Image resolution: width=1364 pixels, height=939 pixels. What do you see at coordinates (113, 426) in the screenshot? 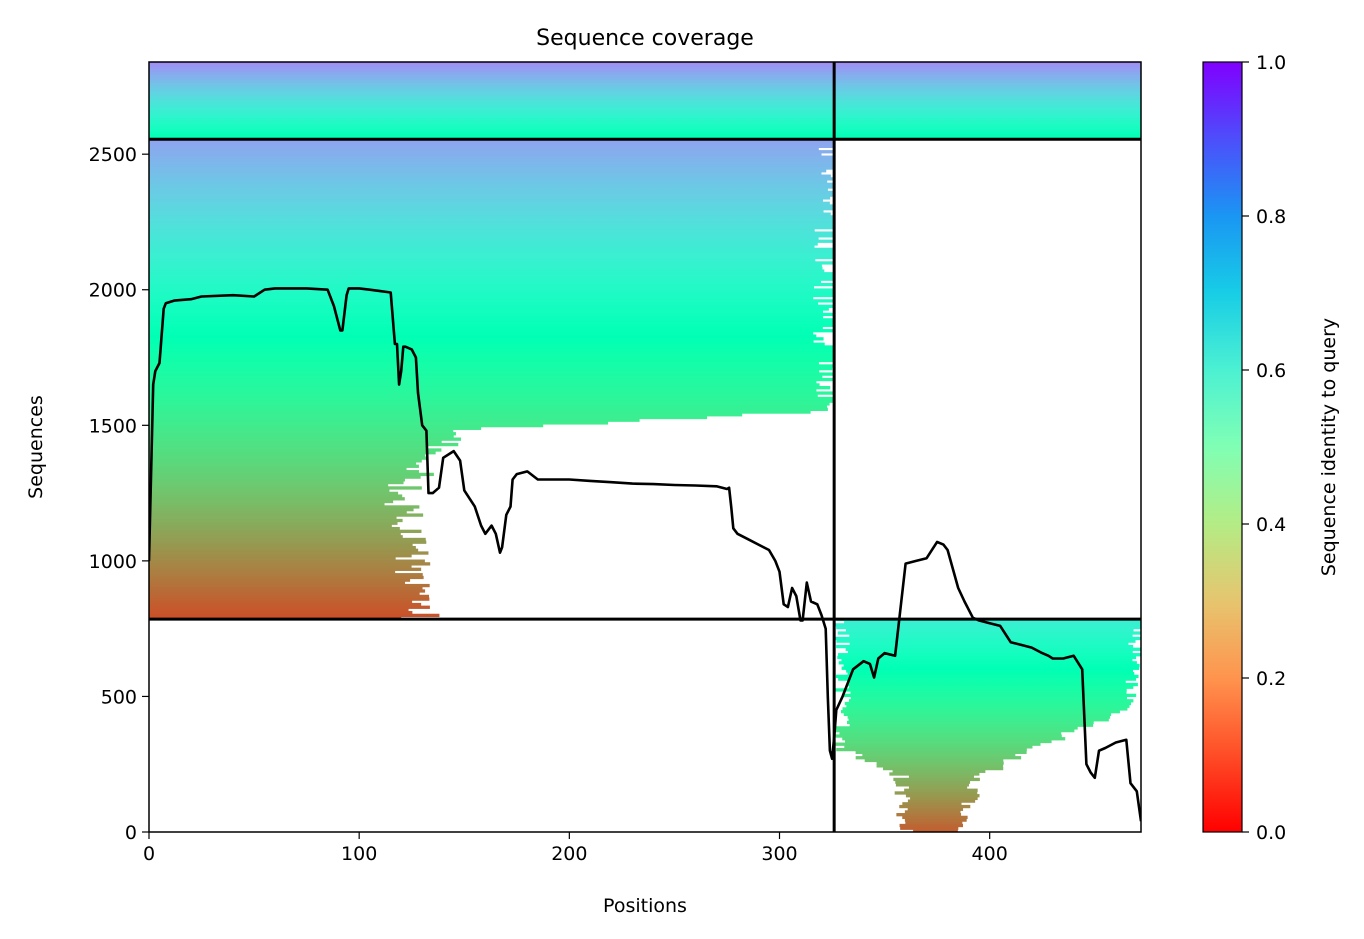
I see `y-tick-label: 1500` at bounding box center [113, 426].